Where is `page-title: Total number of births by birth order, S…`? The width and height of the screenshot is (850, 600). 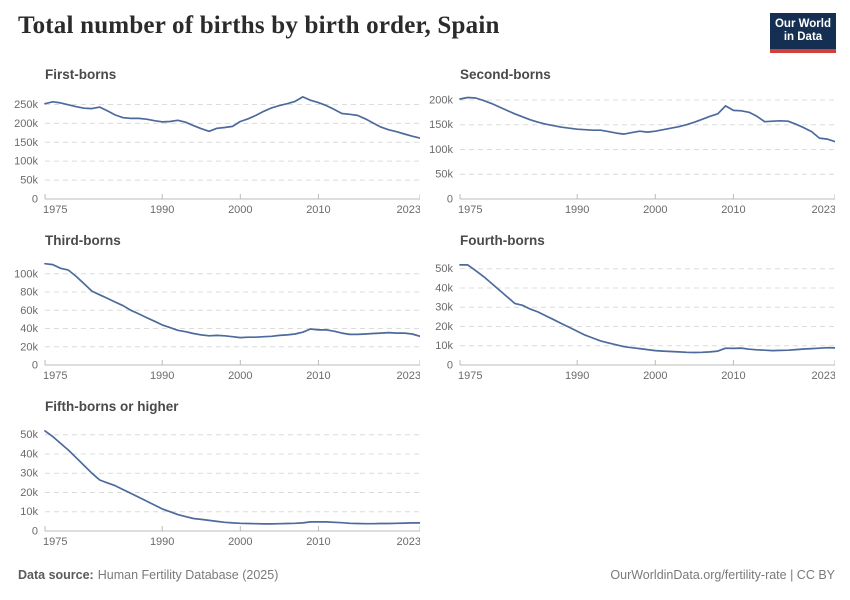 page-title: Total number of births by birth order, S… is located at coordinates (259, 25).